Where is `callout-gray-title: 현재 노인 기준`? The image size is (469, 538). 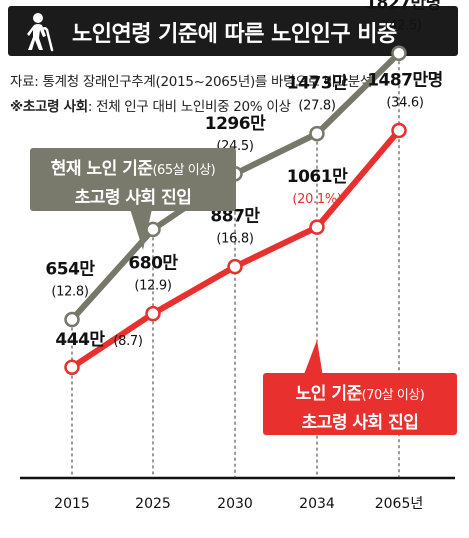 callout-gray-title: 현재 노인 기준 is located at coordinates (101, 169).